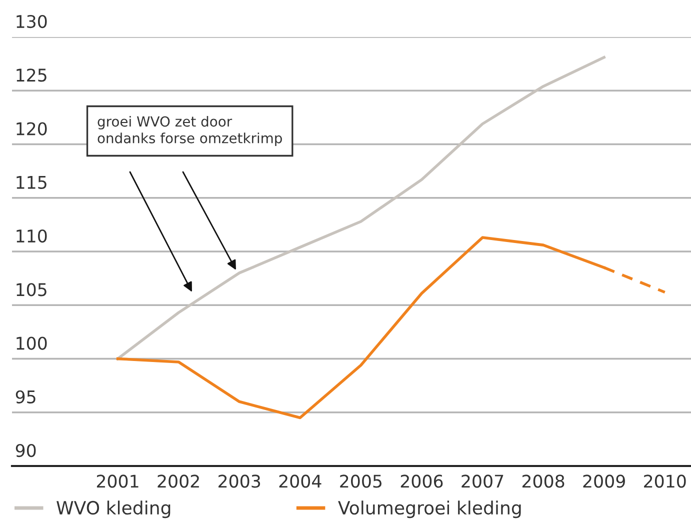 The width and height of the screenshot is (691, 528). What do you see at coordinates (31, 182) in the screenshot?
I see `y-tick-label: 115` at bounding box center [31, 182].